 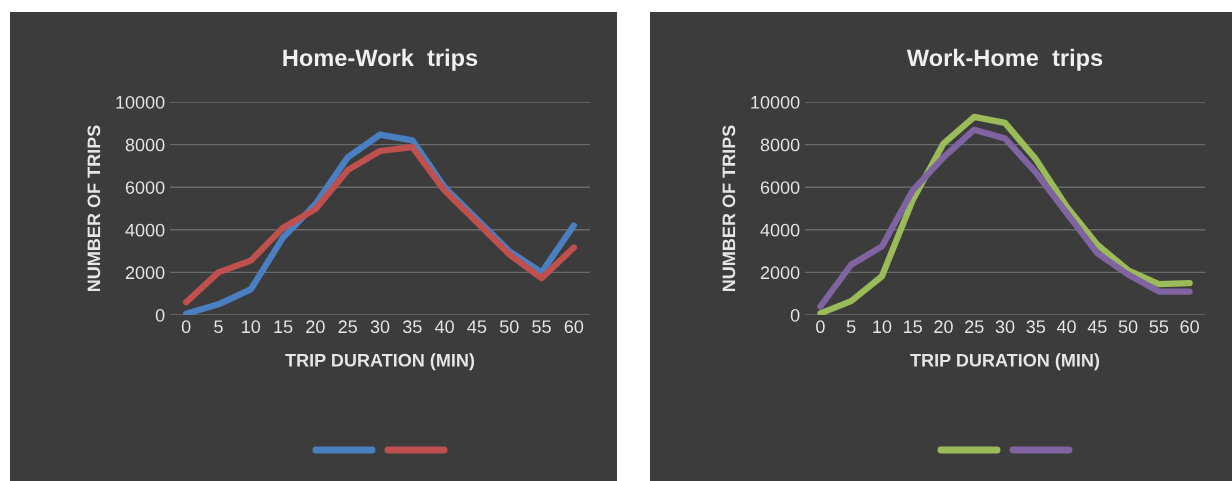 What do you see at coordinates (380, 59) in the screenshot?
I see `chart-title: Home-Work trips` at bounding box center [380, 59].